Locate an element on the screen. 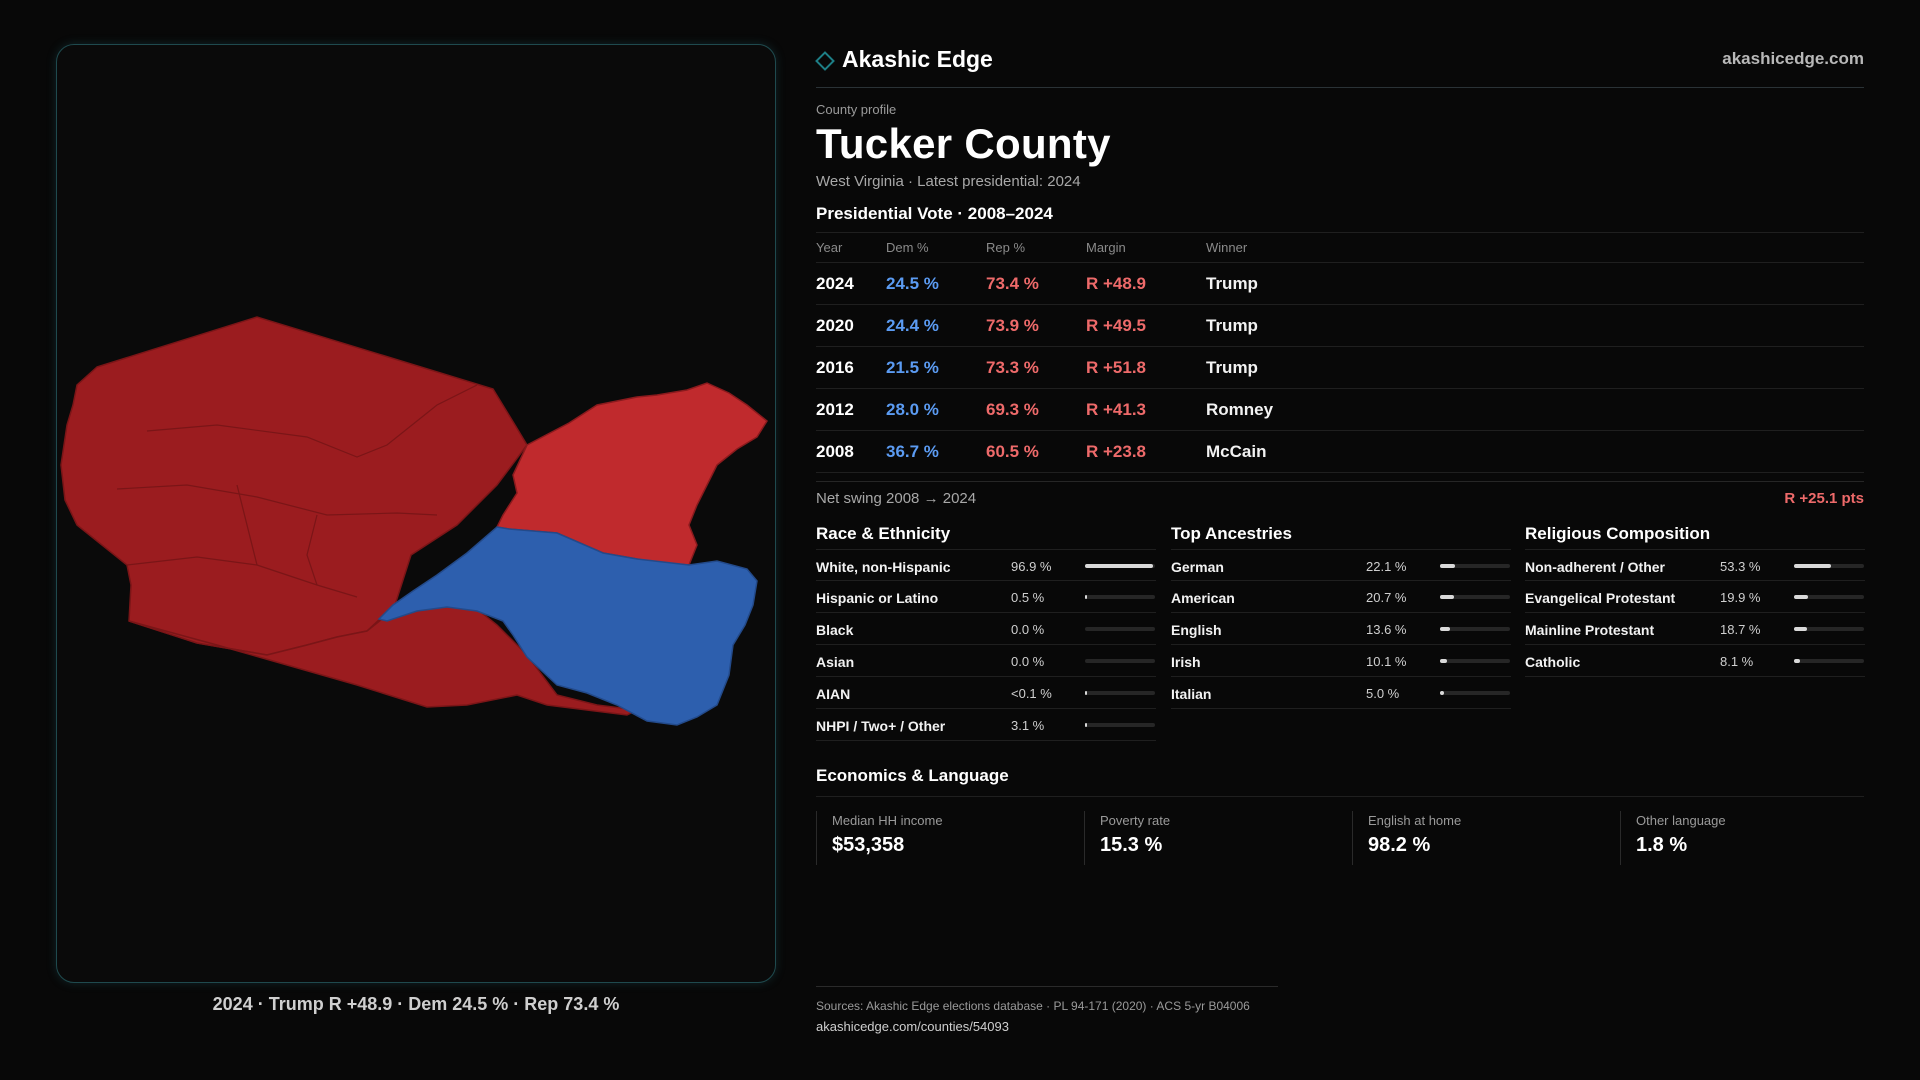  econ-label: Other language is located at coordinates (1681, 820).